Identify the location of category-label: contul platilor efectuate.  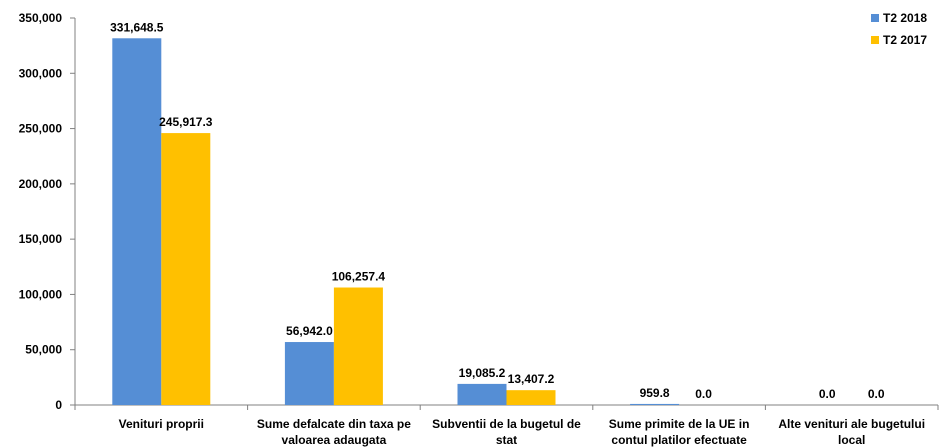
(679, 440).